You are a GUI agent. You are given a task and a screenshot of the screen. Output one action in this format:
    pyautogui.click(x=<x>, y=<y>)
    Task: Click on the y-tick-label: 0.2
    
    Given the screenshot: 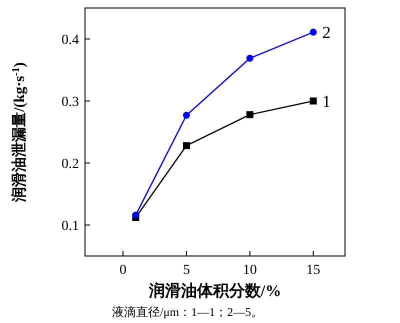 What is the action you would take?
    pyautogui.click(x=70, y=164)
    